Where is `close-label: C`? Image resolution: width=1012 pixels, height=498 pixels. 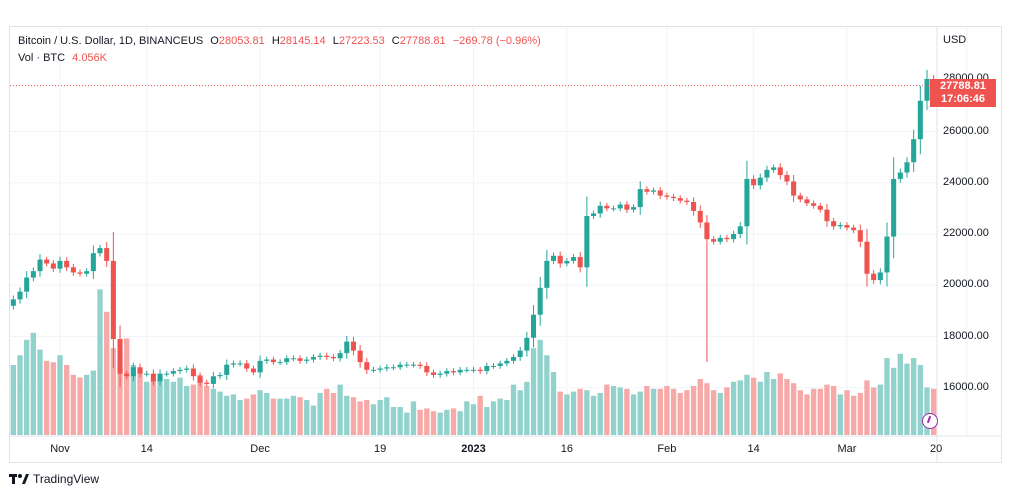 close-label: C is located at coordinates (395, 41).